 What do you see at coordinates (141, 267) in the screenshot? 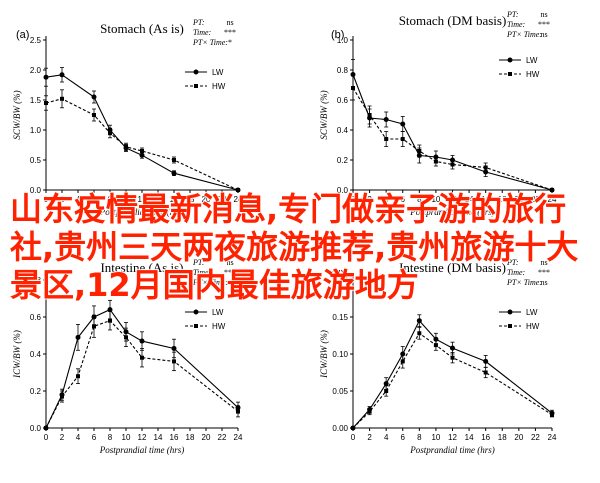
I see `panel-c-title: Intestine (As is)` at bounding box center [141, 267].